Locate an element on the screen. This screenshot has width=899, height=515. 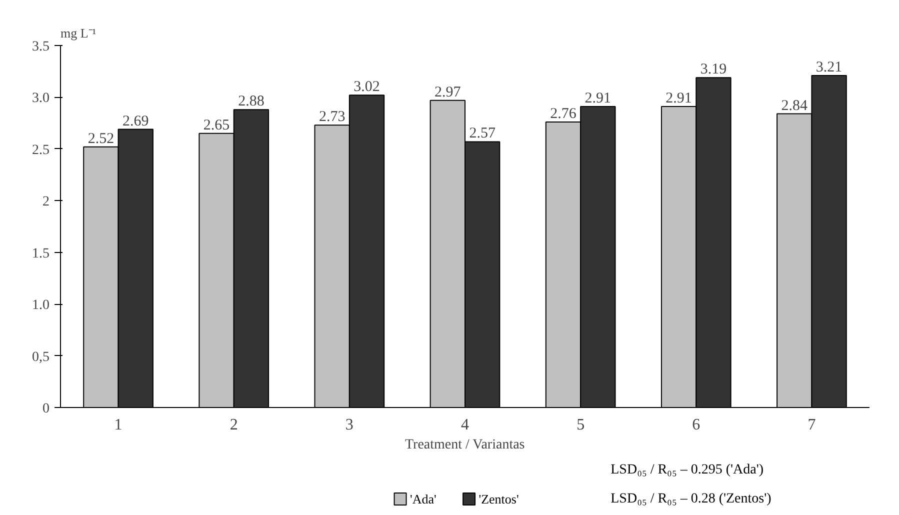
data-label: 2.97 is located at coordinates (448, 92).